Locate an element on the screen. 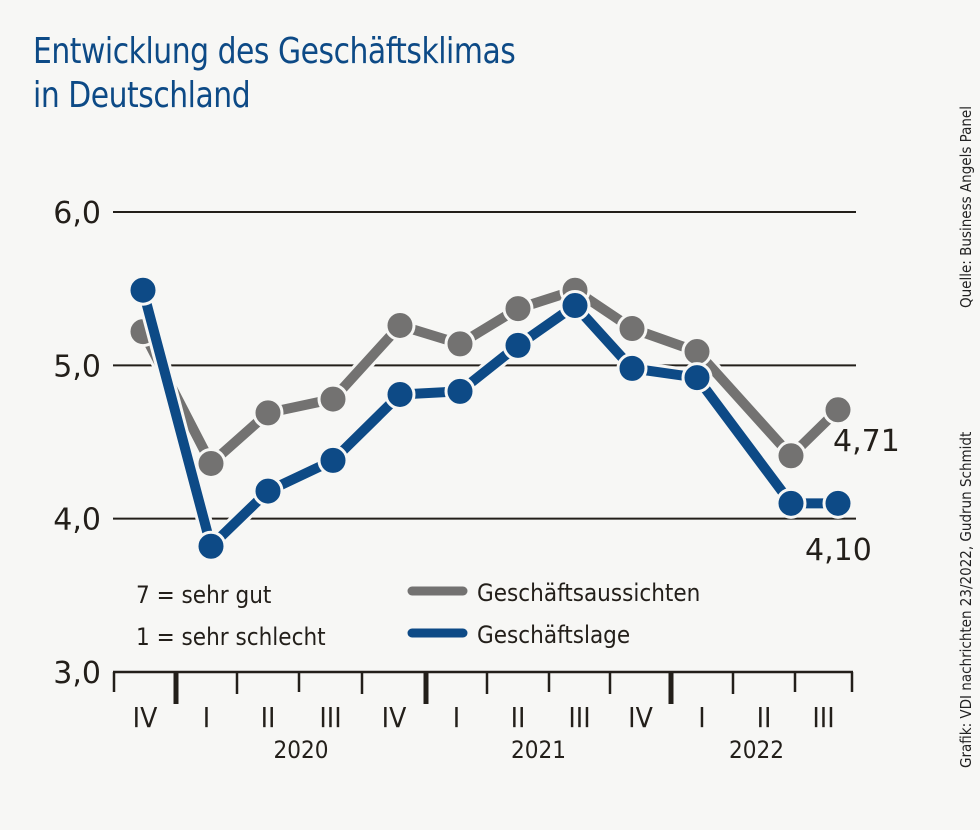  scale-note-good: 7 = sehr gut is located at coordinates (203, 595).